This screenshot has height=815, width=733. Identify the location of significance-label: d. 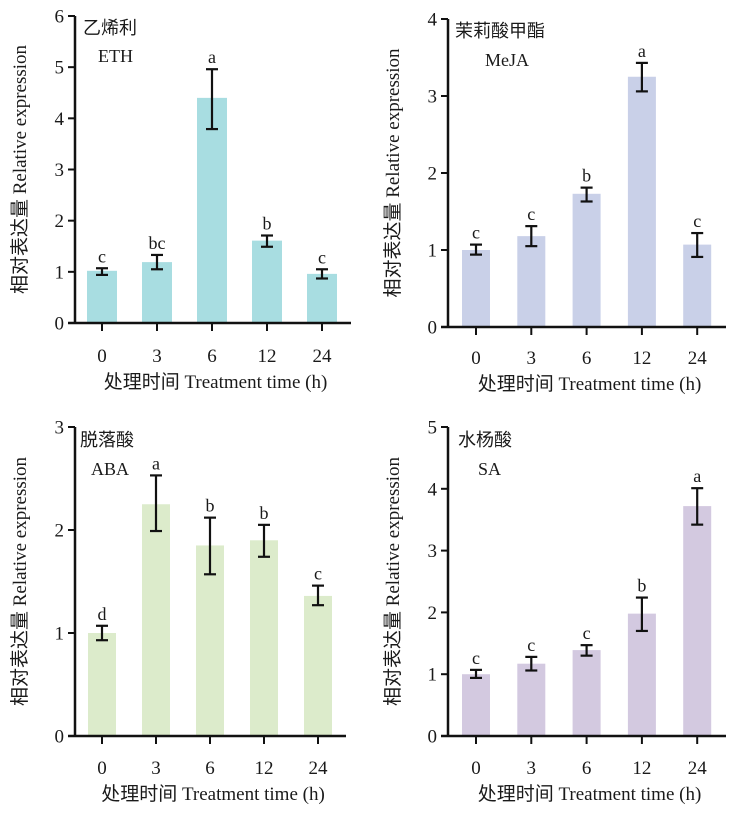
(102, 614).